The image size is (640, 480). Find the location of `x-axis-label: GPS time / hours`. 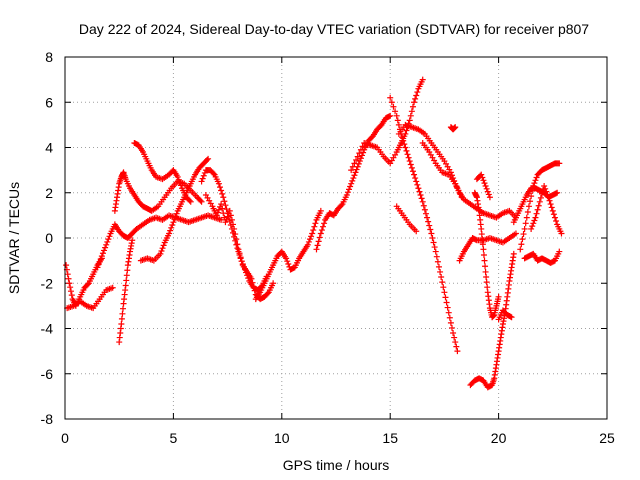

x-axis-label: GPS time / hours is located at coordinates (336, 465).